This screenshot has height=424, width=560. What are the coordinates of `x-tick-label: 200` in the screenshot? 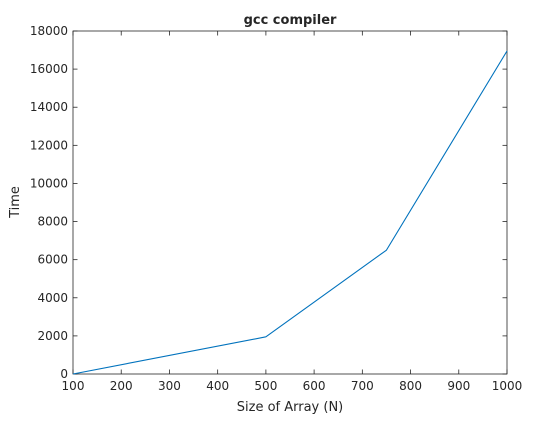 It's located at (121, 386).